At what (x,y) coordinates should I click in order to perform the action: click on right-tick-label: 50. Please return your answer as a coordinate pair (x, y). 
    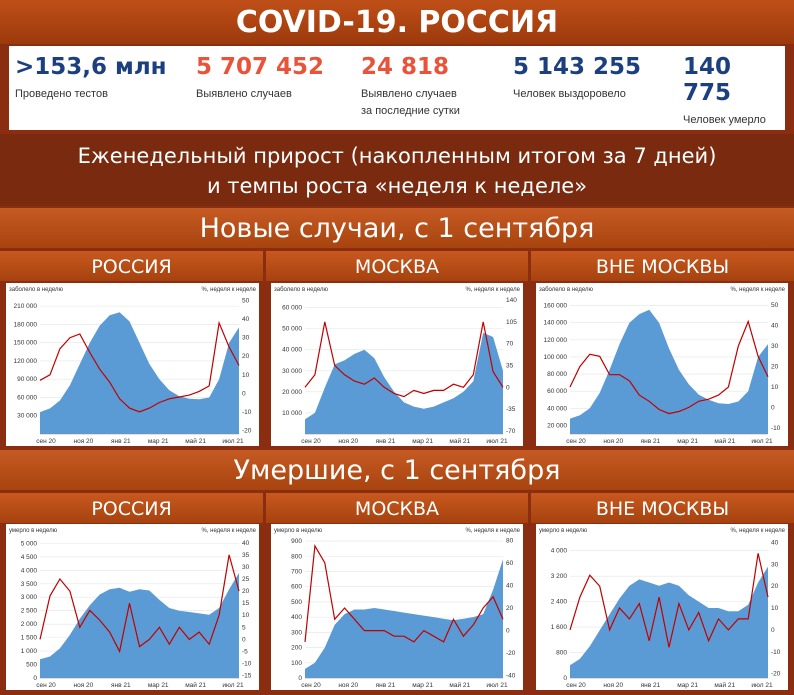
    Looking at the image, I should click on (246, 301).